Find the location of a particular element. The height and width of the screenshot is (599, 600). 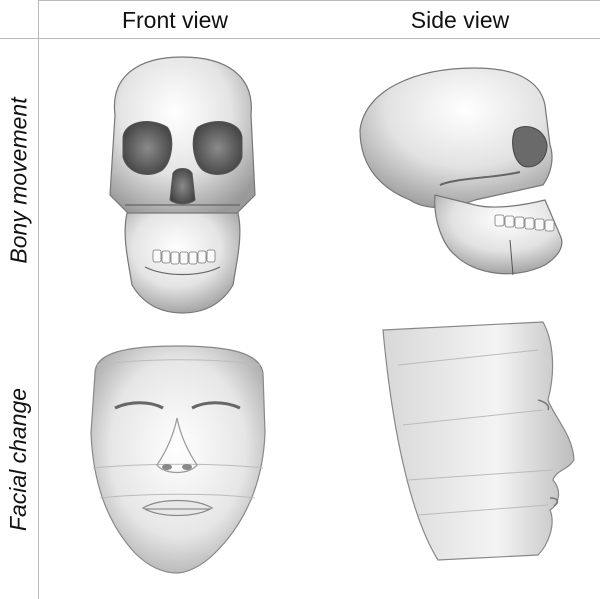

row-header-facial-change: Facial change is located at coordinates (19, 459).